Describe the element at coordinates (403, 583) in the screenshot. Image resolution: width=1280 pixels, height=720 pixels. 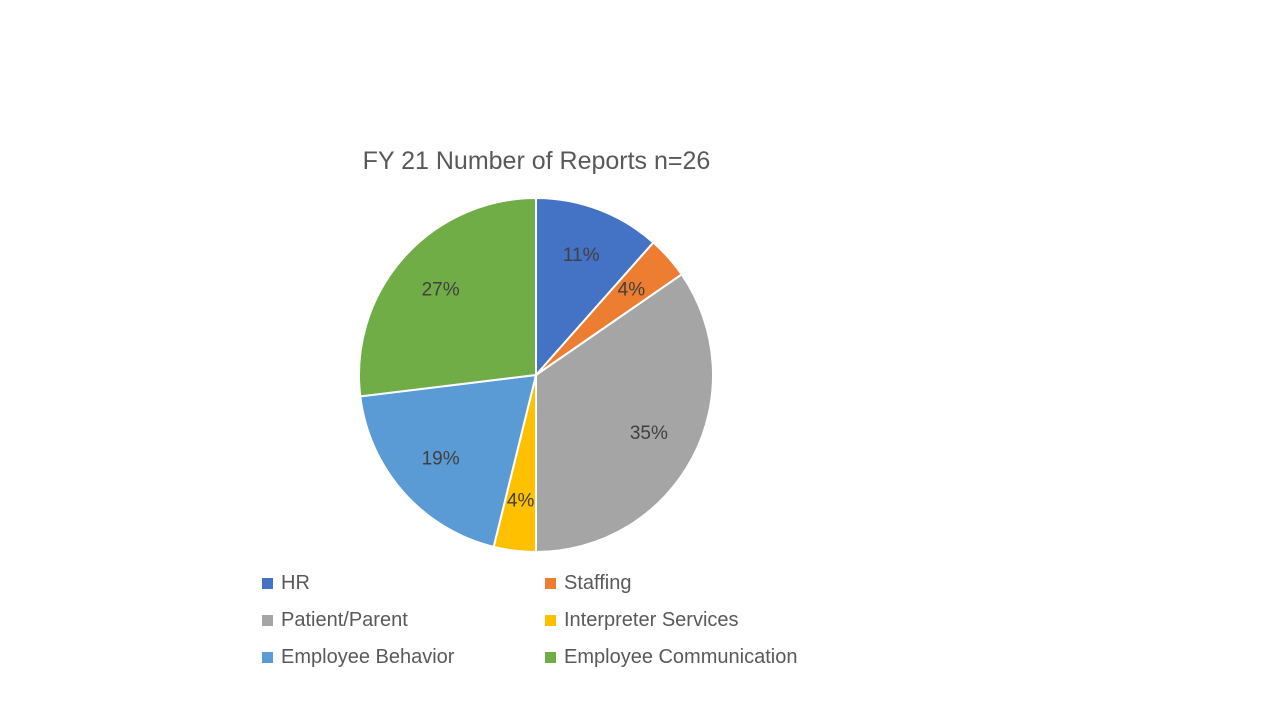
I see `legend-item-hr: HR` at that location.